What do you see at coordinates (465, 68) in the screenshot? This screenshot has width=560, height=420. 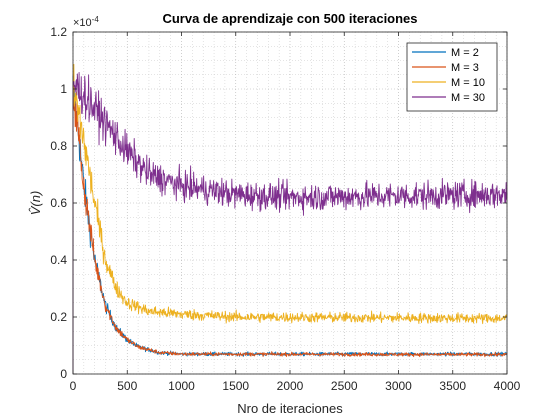 I see `legend-label: M = 3` at bounding box center [465, 68].